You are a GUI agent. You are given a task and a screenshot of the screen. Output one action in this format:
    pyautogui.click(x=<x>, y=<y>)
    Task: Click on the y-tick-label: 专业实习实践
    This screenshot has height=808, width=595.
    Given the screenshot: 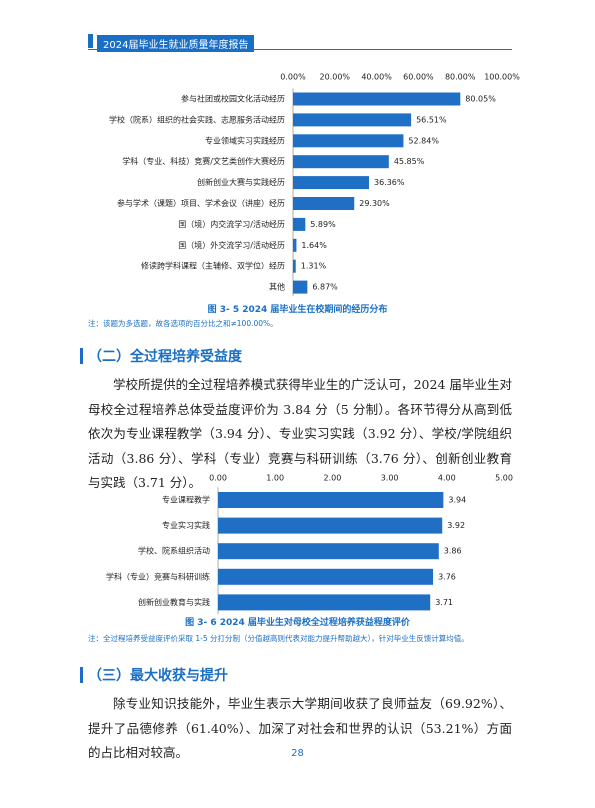 What is the action you would take?
    pyautogui.click(x=186, y=525)
    